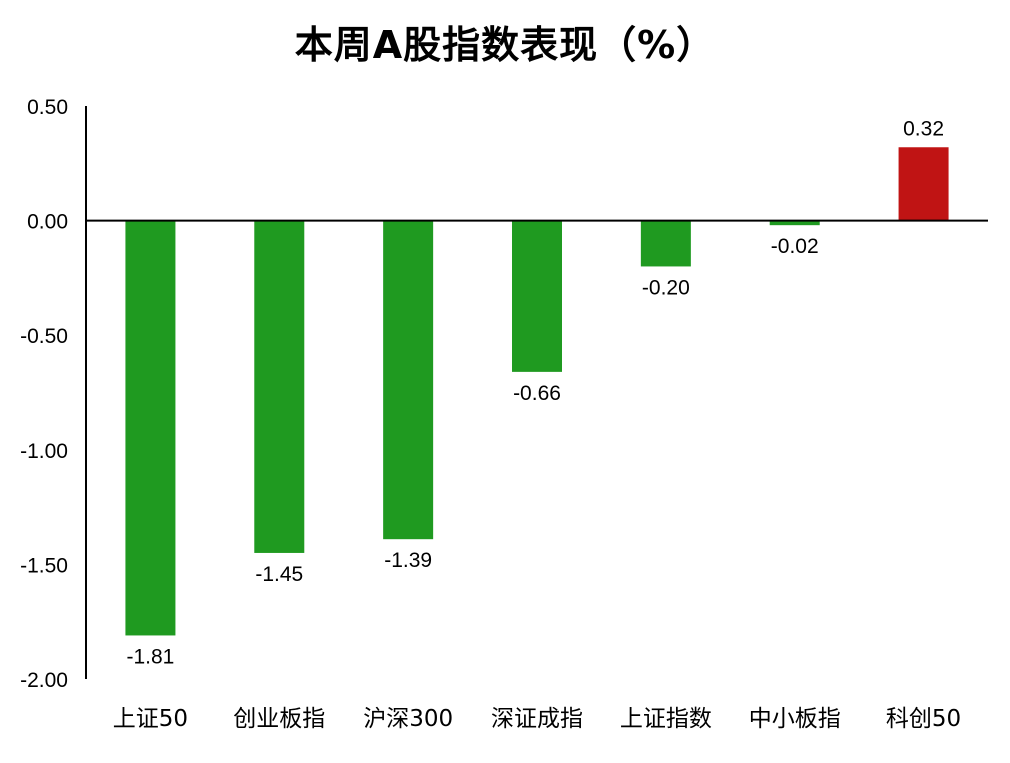 Image resolution: width=1010 pixels, height=763 pixels. What do you see at coordinates (408, 719) in the screenshot?
I see `category-label-3: 沪深300` at bounding box center [408, 719].